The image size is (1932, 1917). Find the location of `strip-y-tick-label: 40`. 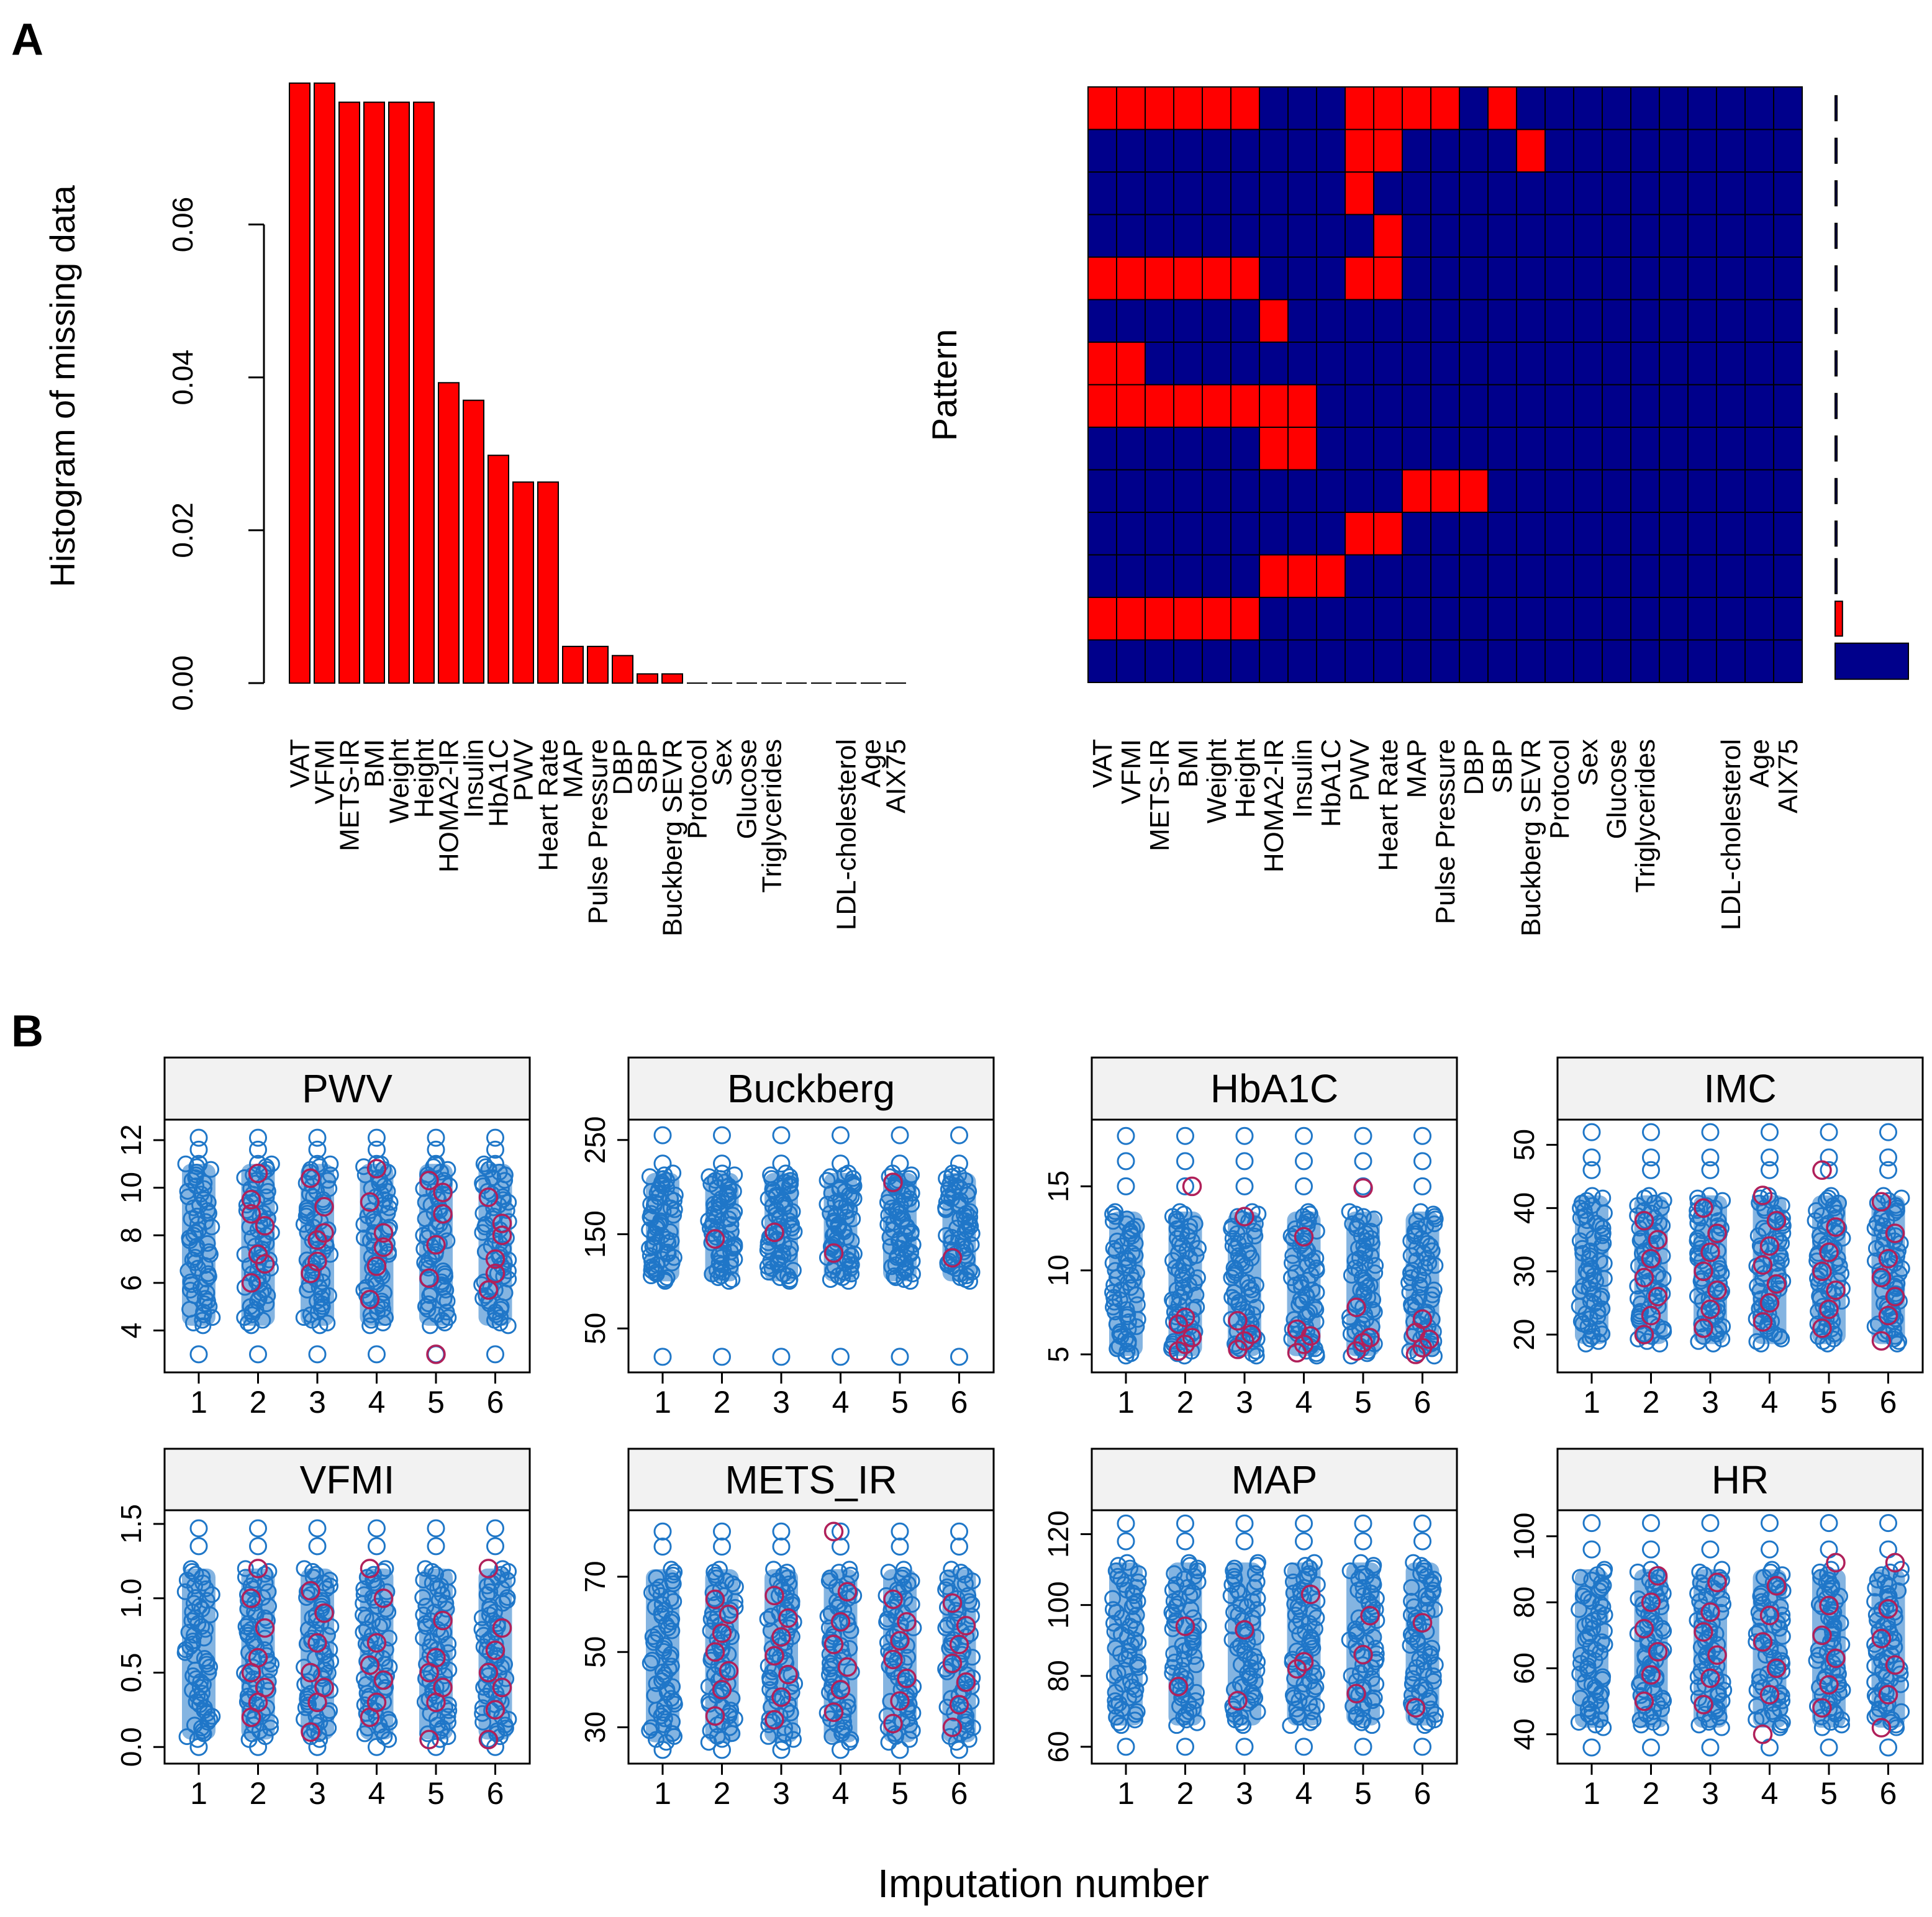

strip-y-tick-label: 40 is located at coordinates (1524, 1208).